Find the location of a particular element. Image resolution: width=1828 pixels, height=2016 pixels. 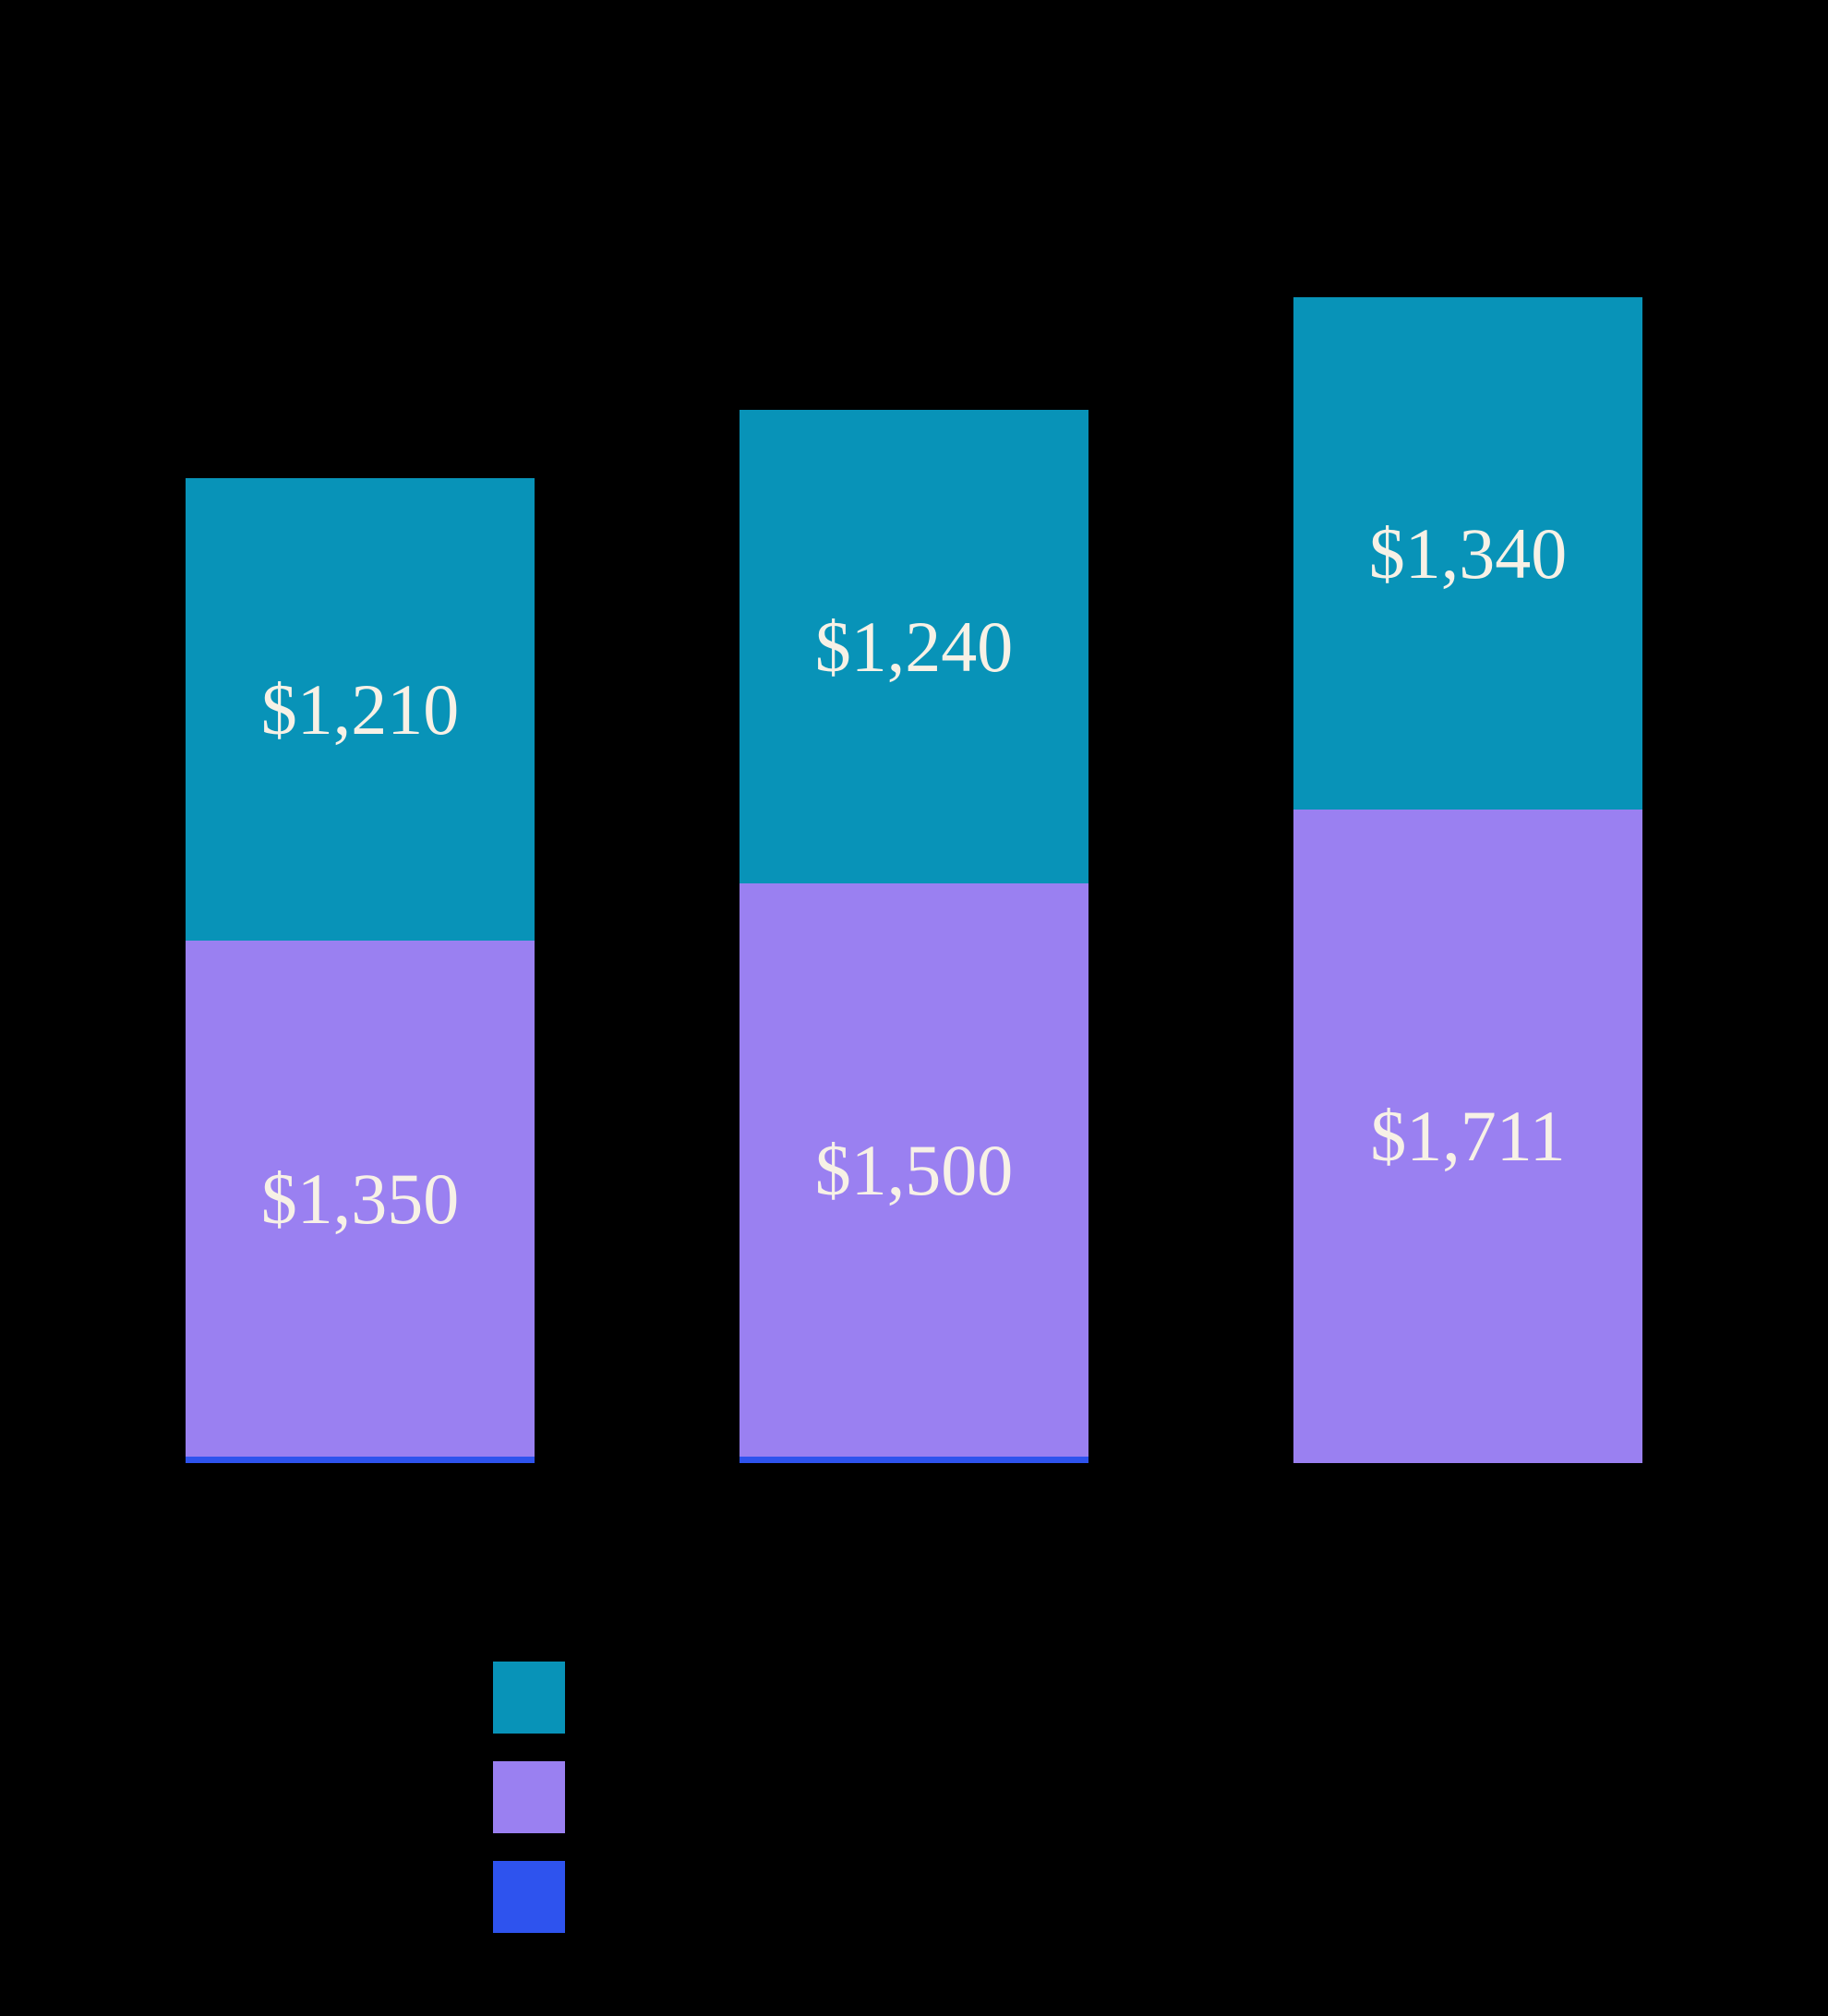

bar-value-label: $1,711 is located at coordinates (1468, 1136).